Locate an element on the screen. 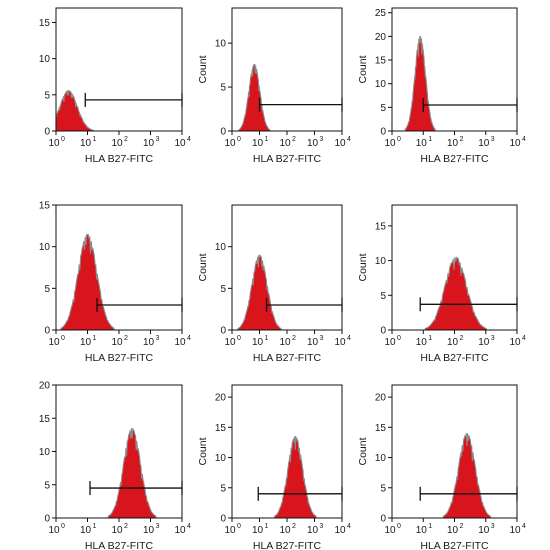 The height and width of the screenshot is (550, 550). y-tick-label: 25 is located at coordinates (381, 13).